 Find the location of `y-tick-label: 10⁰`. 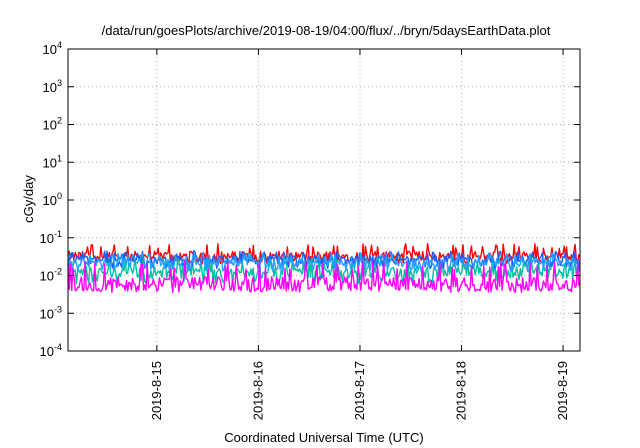

y-tick-label: 10⁰ is located at coordinates (52, 199).